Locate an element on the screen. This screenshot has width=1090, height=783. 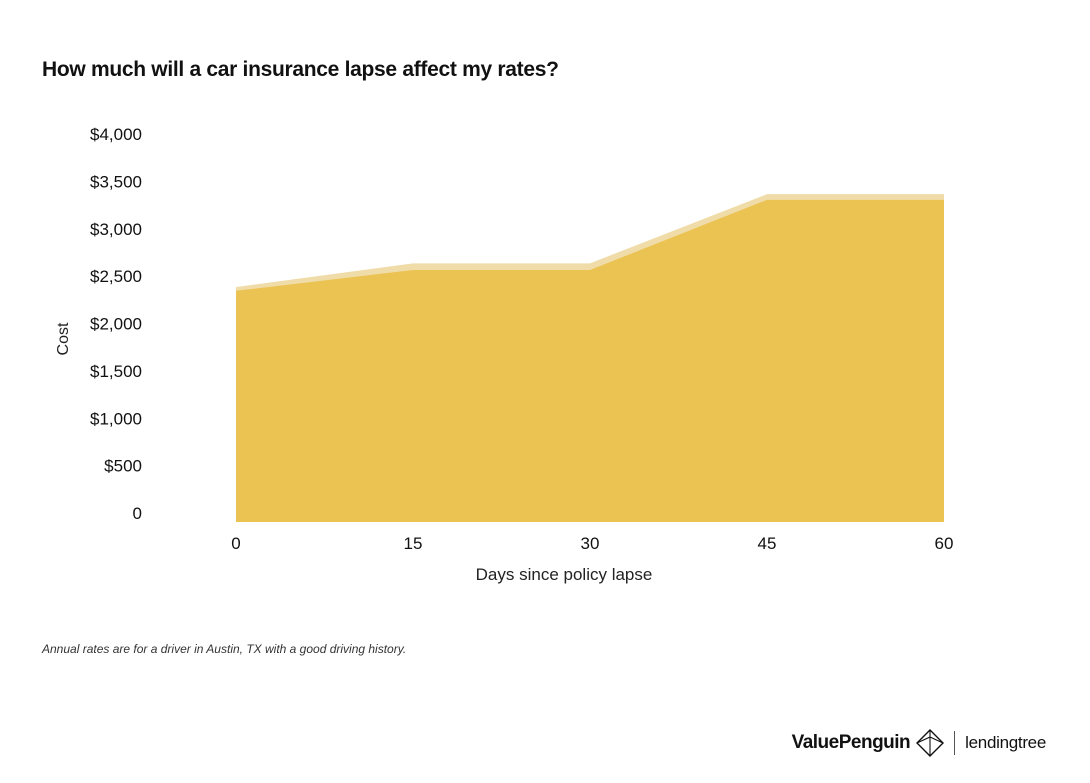
y-tick-label: $2,500 is located at coordinates (116, 276).